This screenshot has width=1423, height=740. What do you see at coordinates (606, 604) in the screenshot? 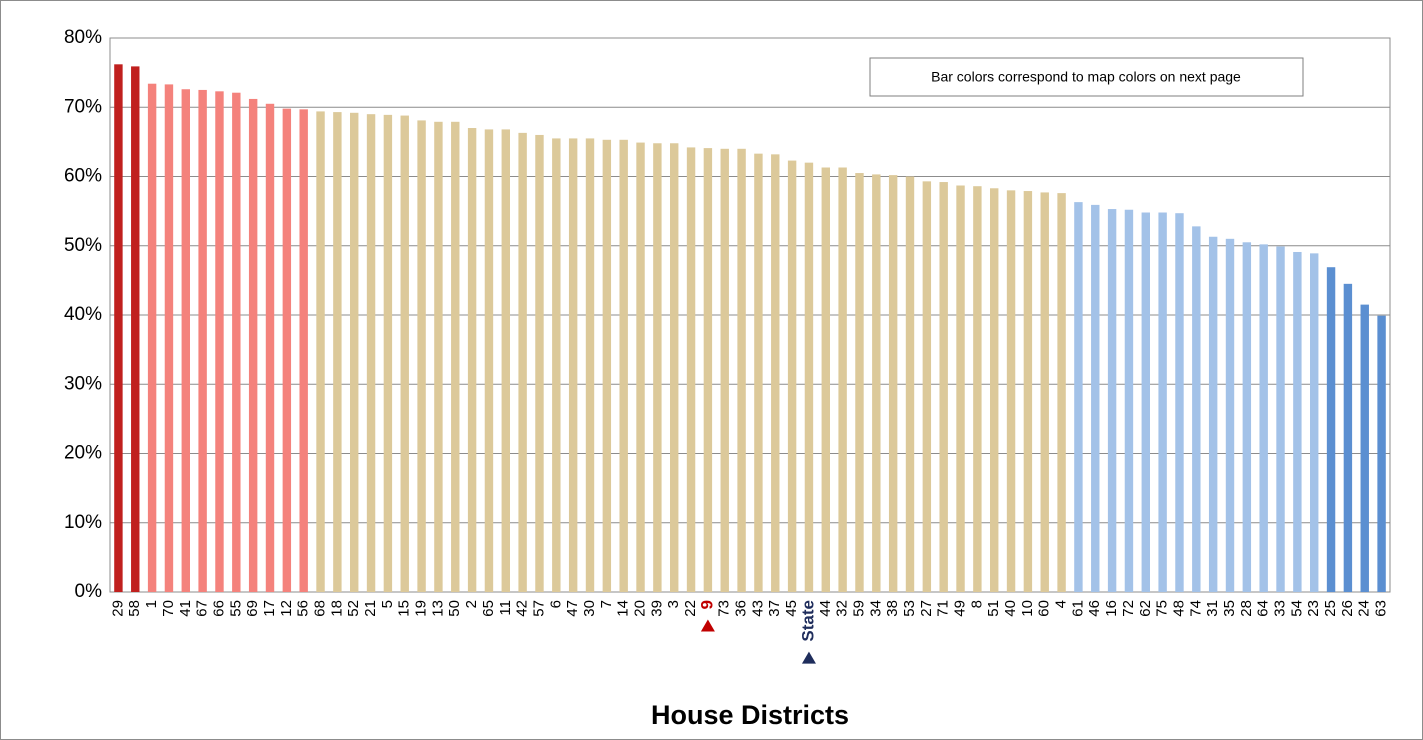
I see `x-tick-label: 7` at bounding box center [606, 604].